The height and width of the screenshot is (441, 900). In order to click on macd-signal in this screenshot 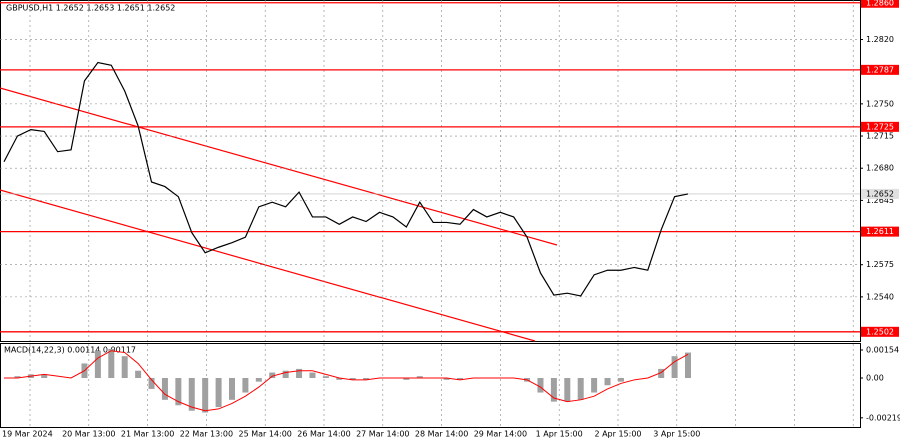, I will do `click(346, 381)`.